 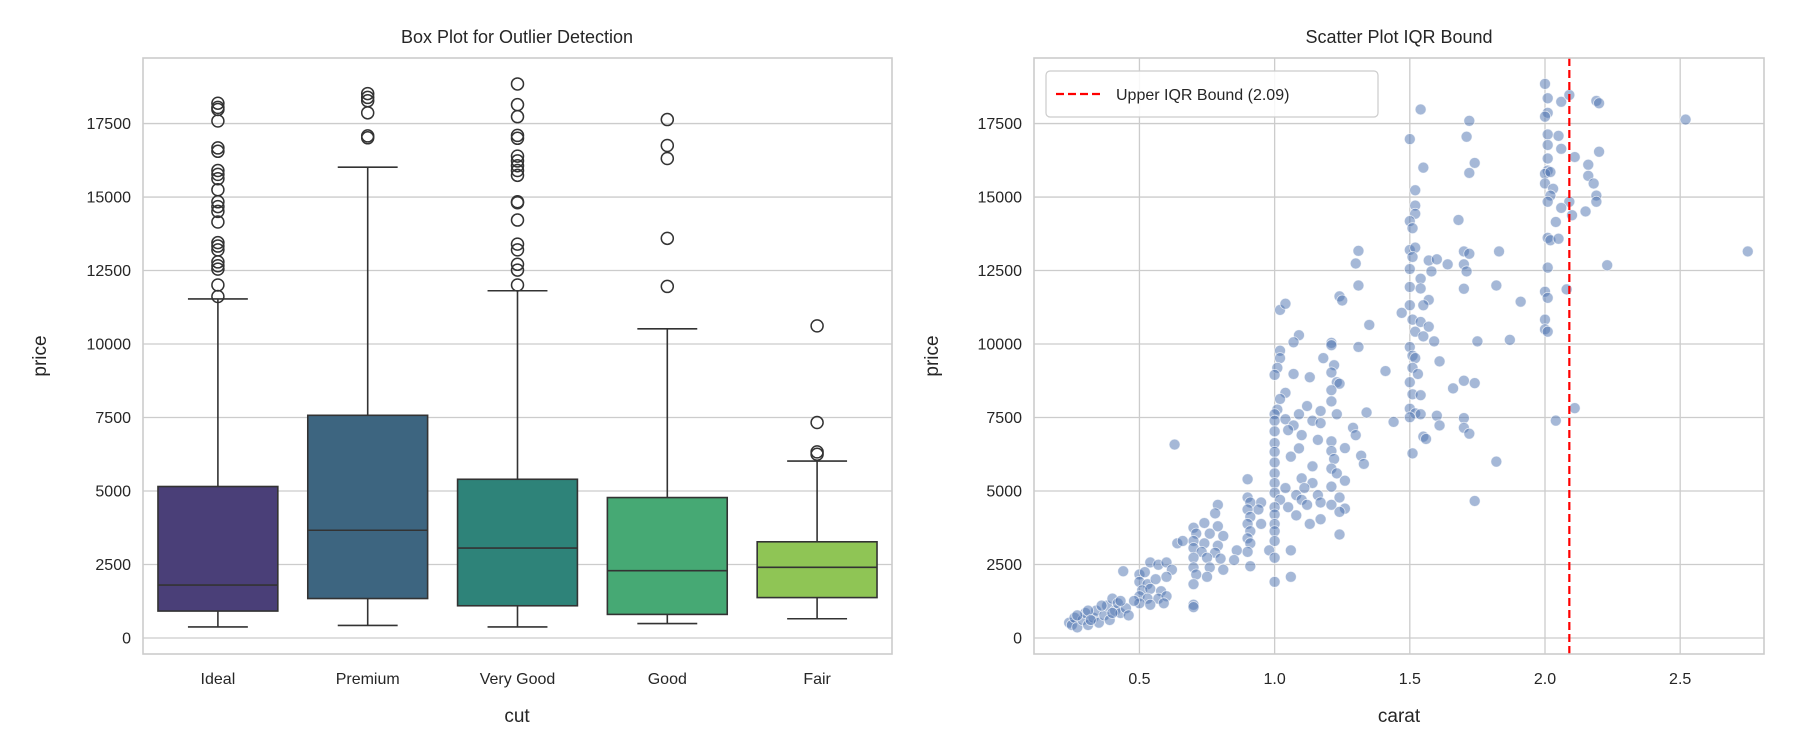 I want to click on y-tick-label: 10000, so click(x=1000, y=345).